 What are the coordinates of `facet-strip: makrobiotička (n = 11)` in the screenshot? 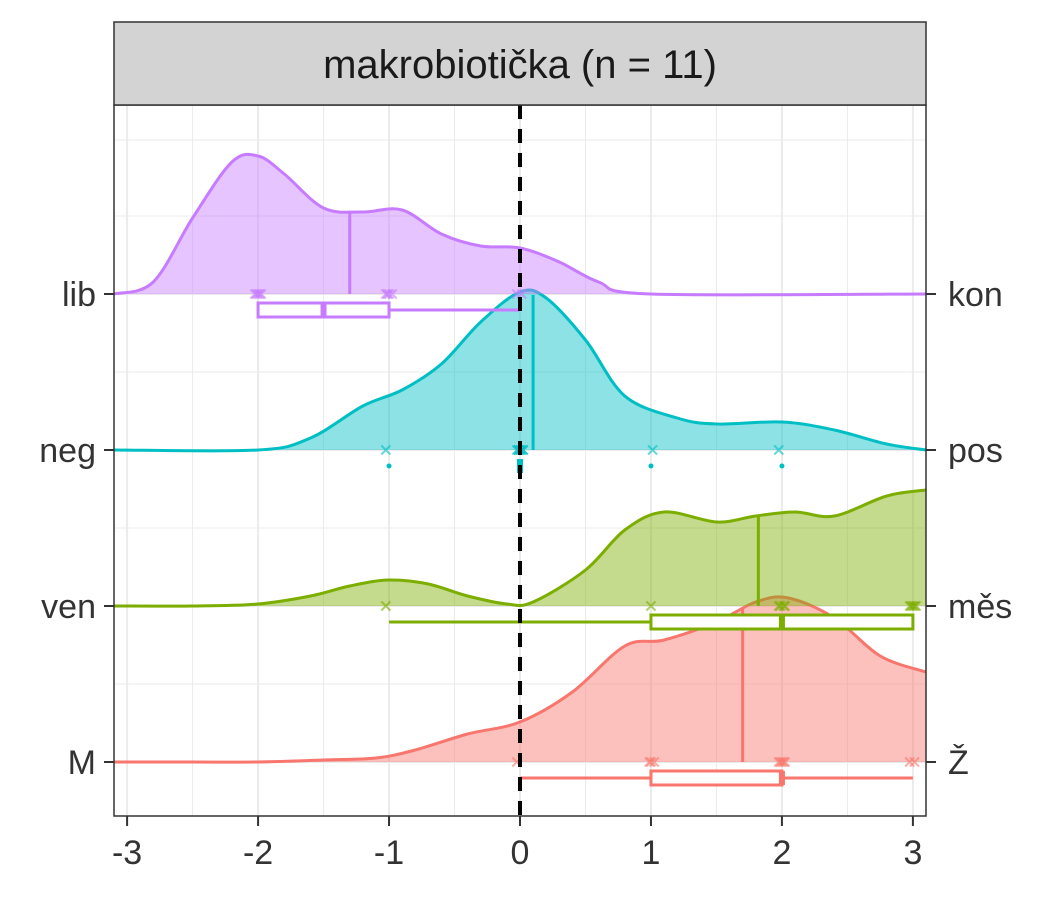 It's located at (520, 63).